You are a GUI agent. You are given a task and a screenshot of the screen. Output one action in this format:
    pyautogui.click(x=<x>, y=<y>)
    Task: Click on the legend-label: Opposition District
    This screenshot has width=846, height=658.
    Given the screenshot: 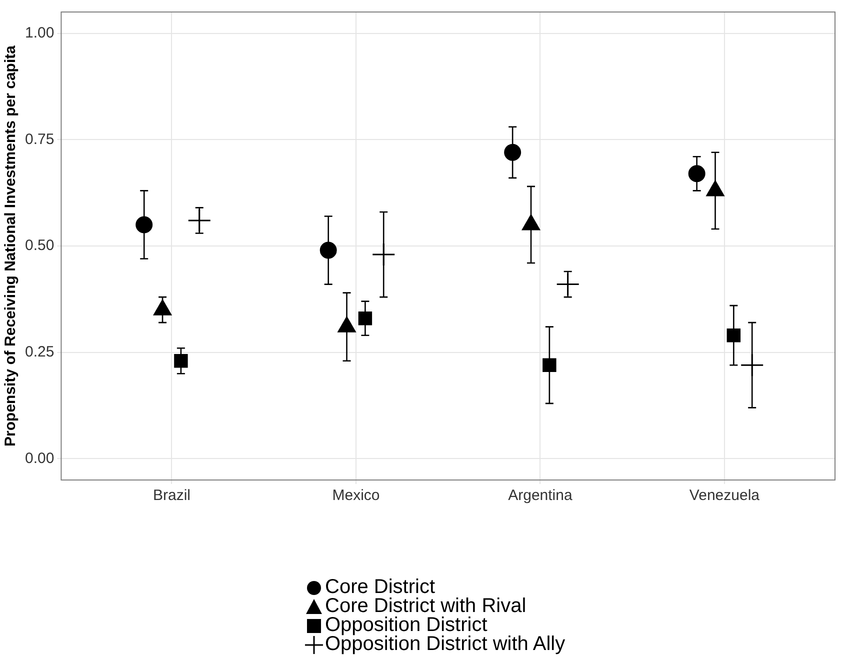 What is the action you would take?
    pyautogui.click(x=406, y=625)
    